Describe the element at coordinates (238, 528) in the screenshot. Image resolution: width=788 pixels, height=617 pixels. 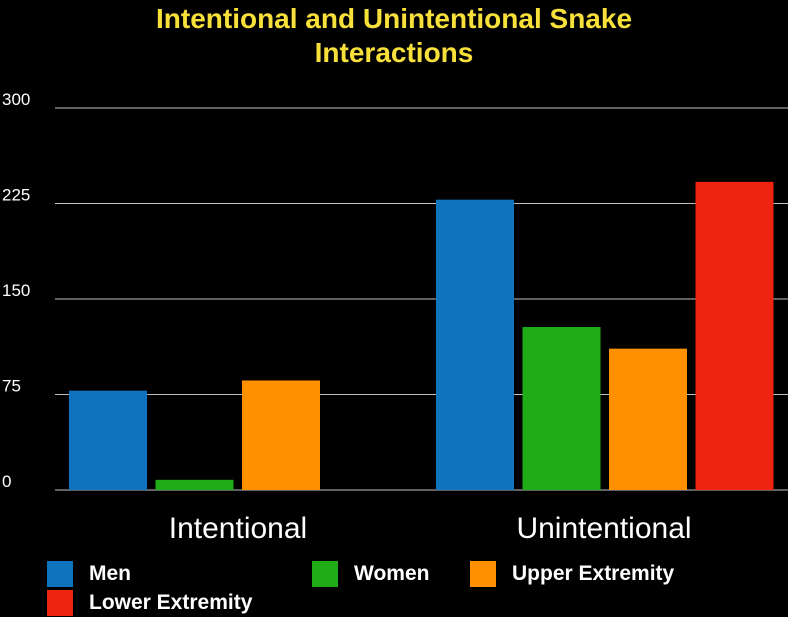
I see `x-category-label: Intentional` at that location.